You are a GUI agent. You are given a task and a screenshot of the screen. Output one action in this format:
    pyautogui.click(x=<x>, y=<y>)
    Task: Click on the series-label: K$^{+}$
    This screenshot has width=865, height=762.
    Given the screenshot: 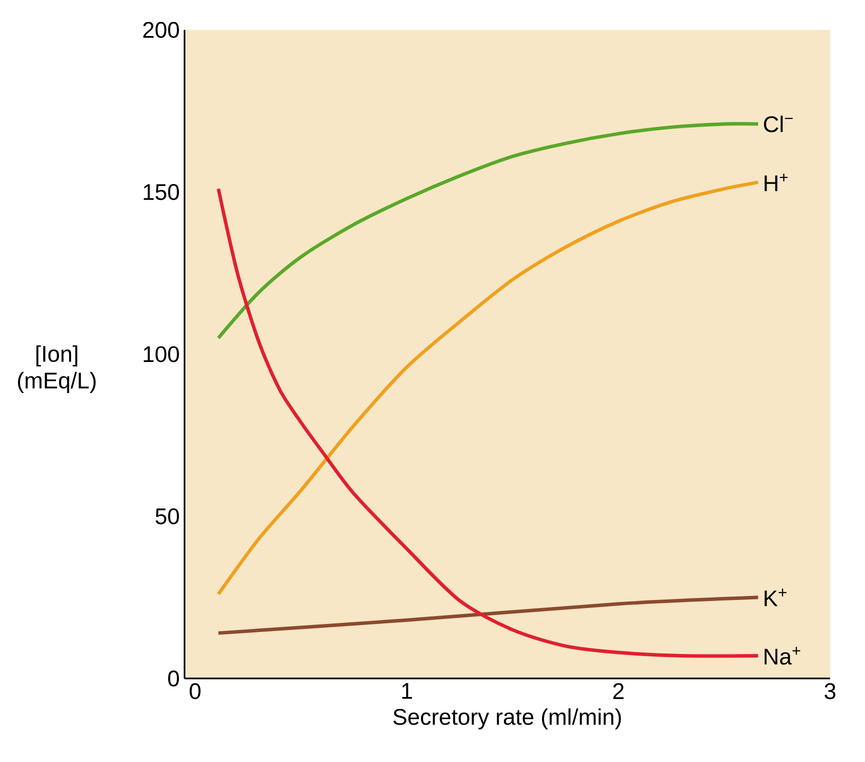 What is the action you would take?
    pyautogui.click(x=775, y=597)
    